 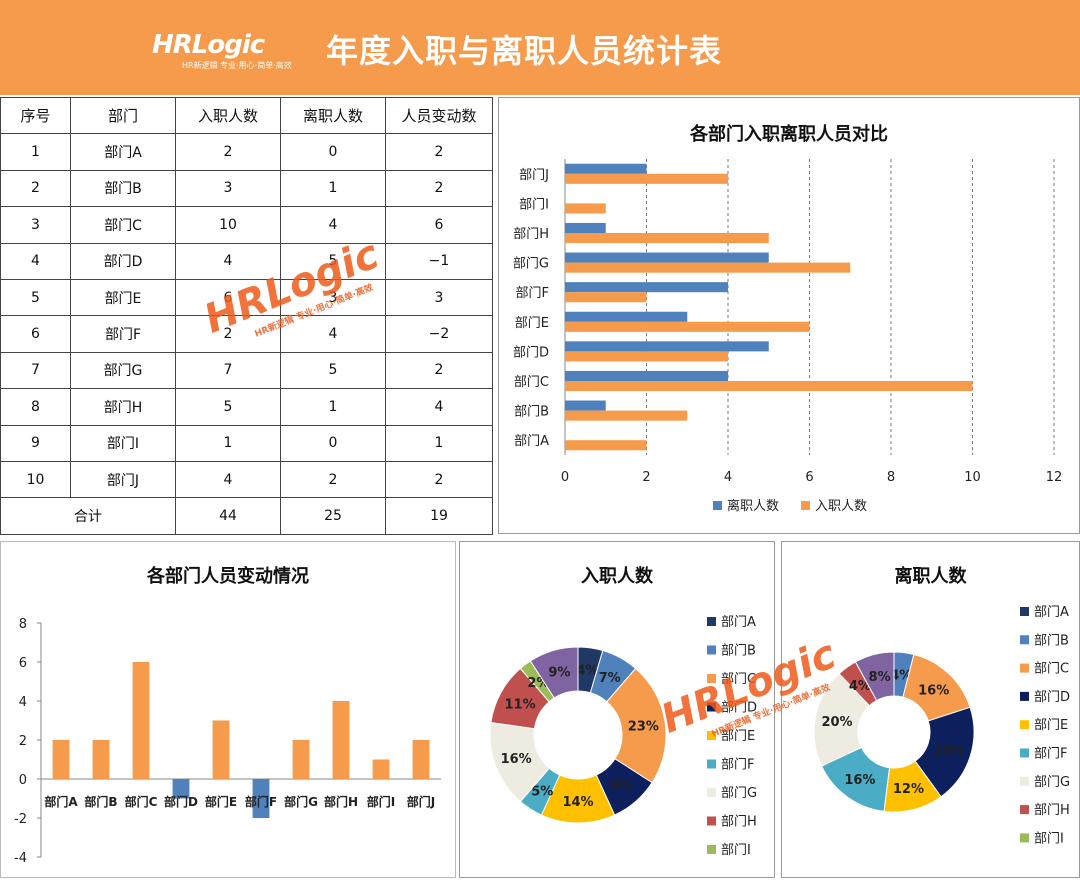 I want to click on table-row: 1 部门A 2 0 2, so click(x=246, y=152).